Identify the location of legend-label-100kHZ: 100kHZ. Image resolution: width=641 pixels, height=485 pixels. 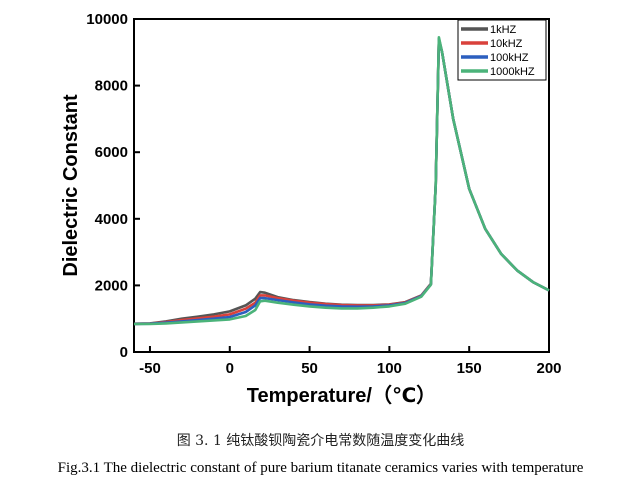
(509, 58).